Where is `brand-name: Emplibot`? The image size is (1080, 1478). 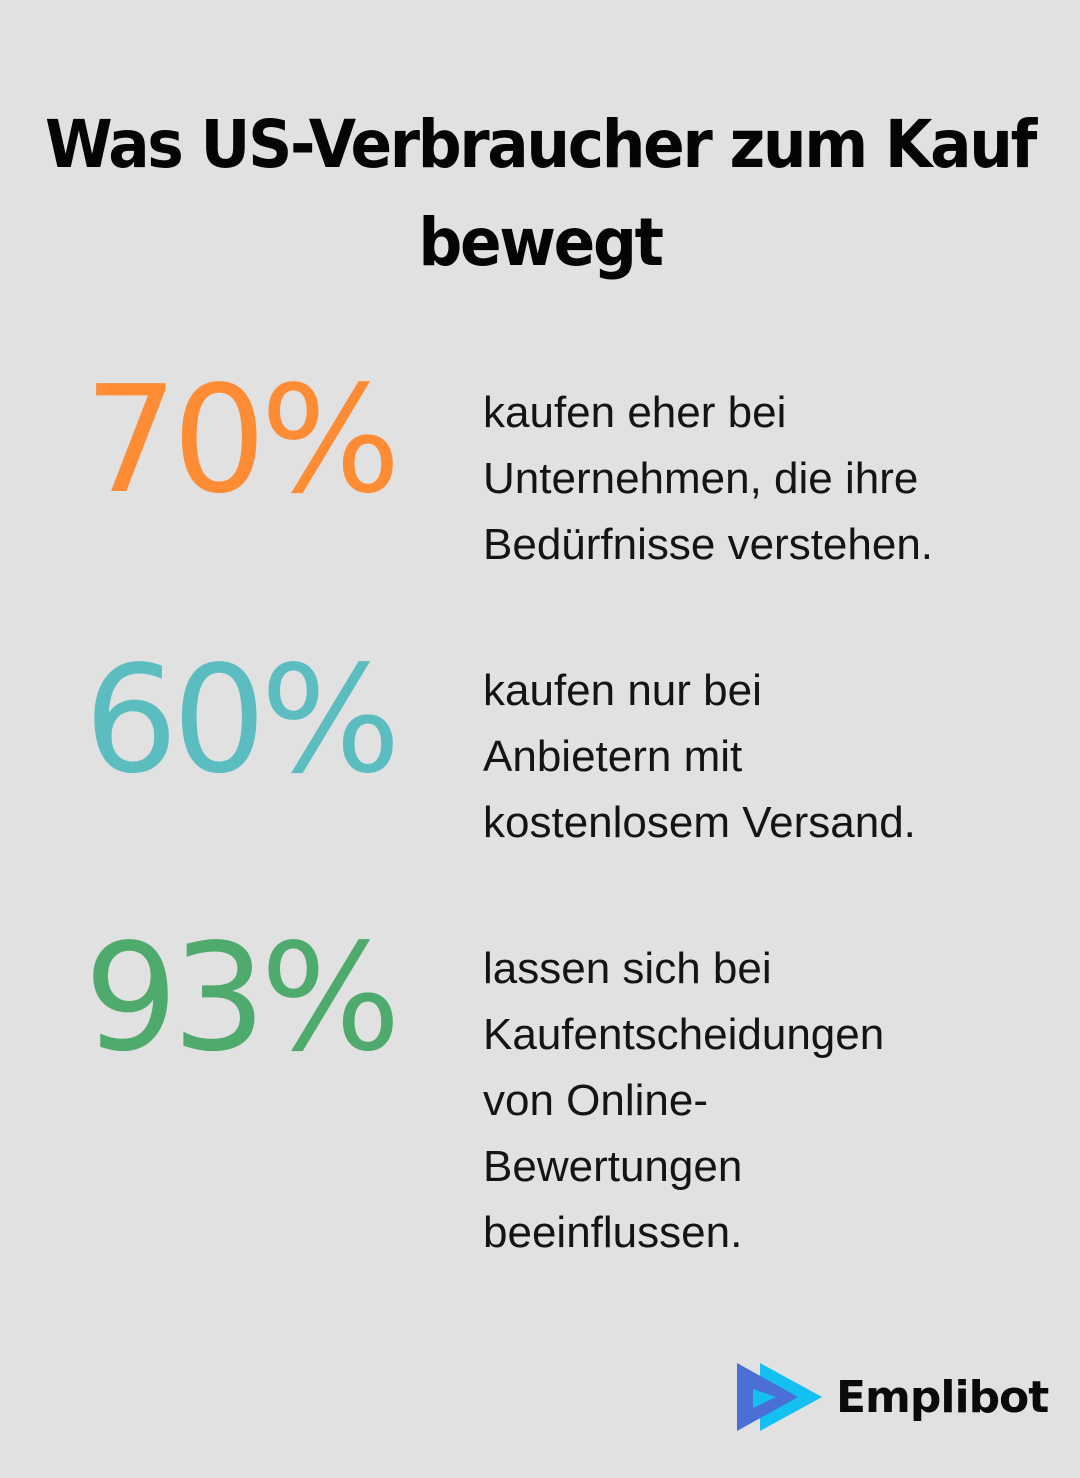
brand-name: Emplibot is located at coordinates (942, 1397).